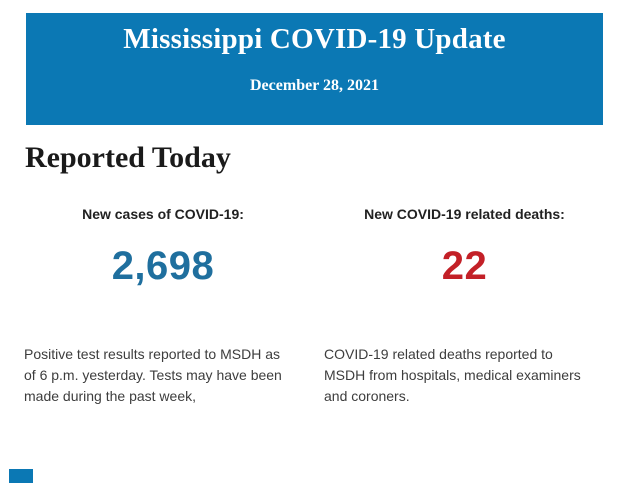 The height and width of the screenshot is (483, 620). I want to click on new-cases-label: New cases of COVID-19:, so click(163, 214).